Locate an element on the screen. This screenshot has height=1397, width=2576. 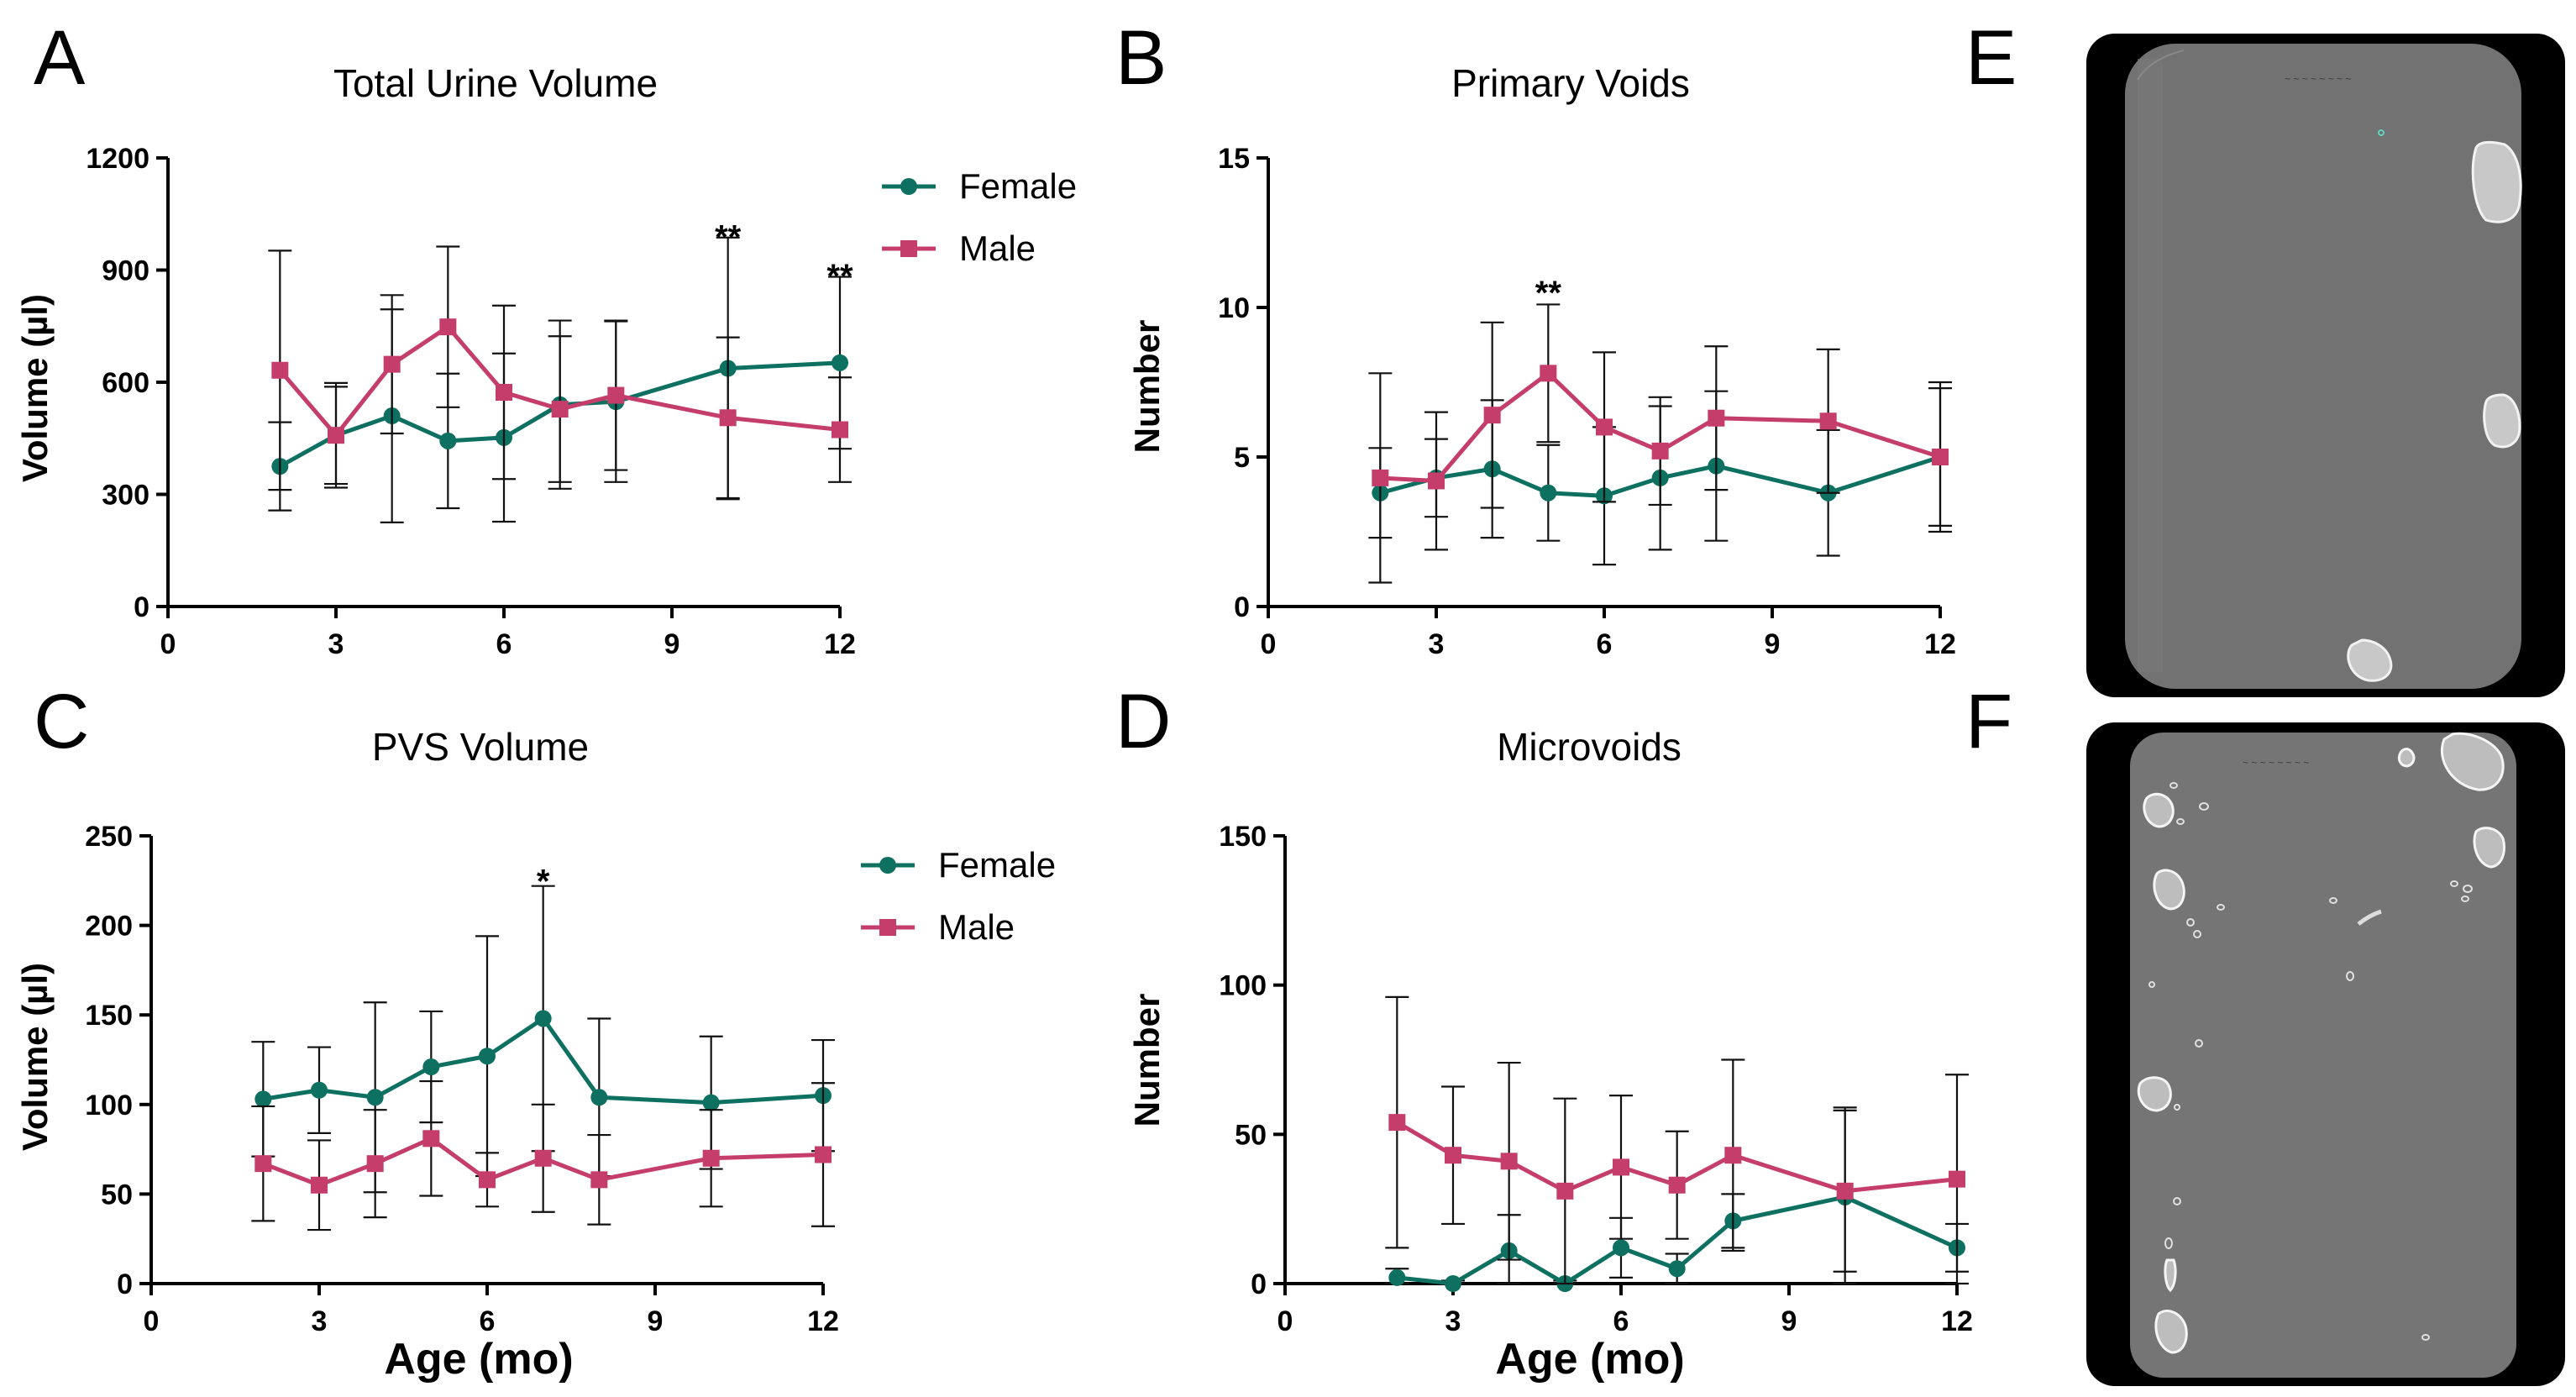
y-tick-label: 200 is located at coordinates (109, 927).